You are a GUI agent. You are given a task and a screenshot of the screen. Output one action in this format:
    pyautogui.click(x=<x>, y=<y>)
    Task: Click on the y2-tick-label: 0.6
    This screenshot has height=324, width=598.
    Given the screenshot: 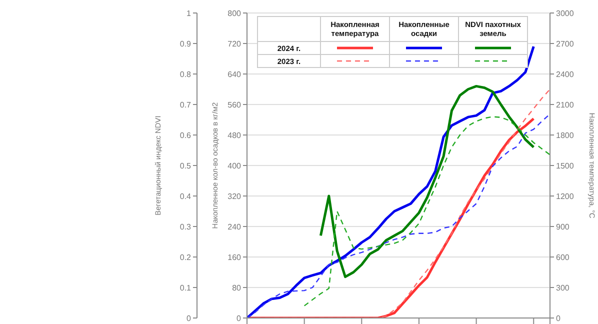 What is the action you would take?
    pyautogui.click(x=186, y=135)
    